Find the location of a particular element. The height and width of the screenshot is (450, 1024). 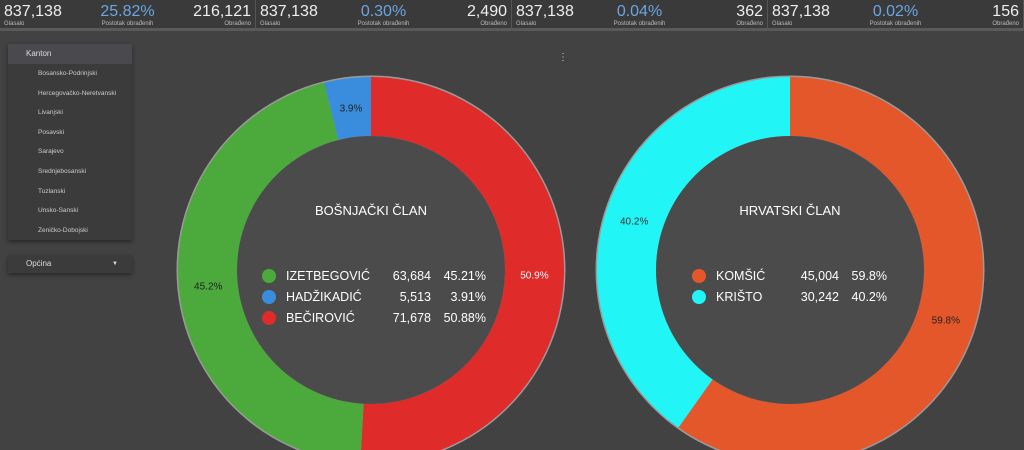

more-options-icon: ⋮ is located at coordinates (563, 57).